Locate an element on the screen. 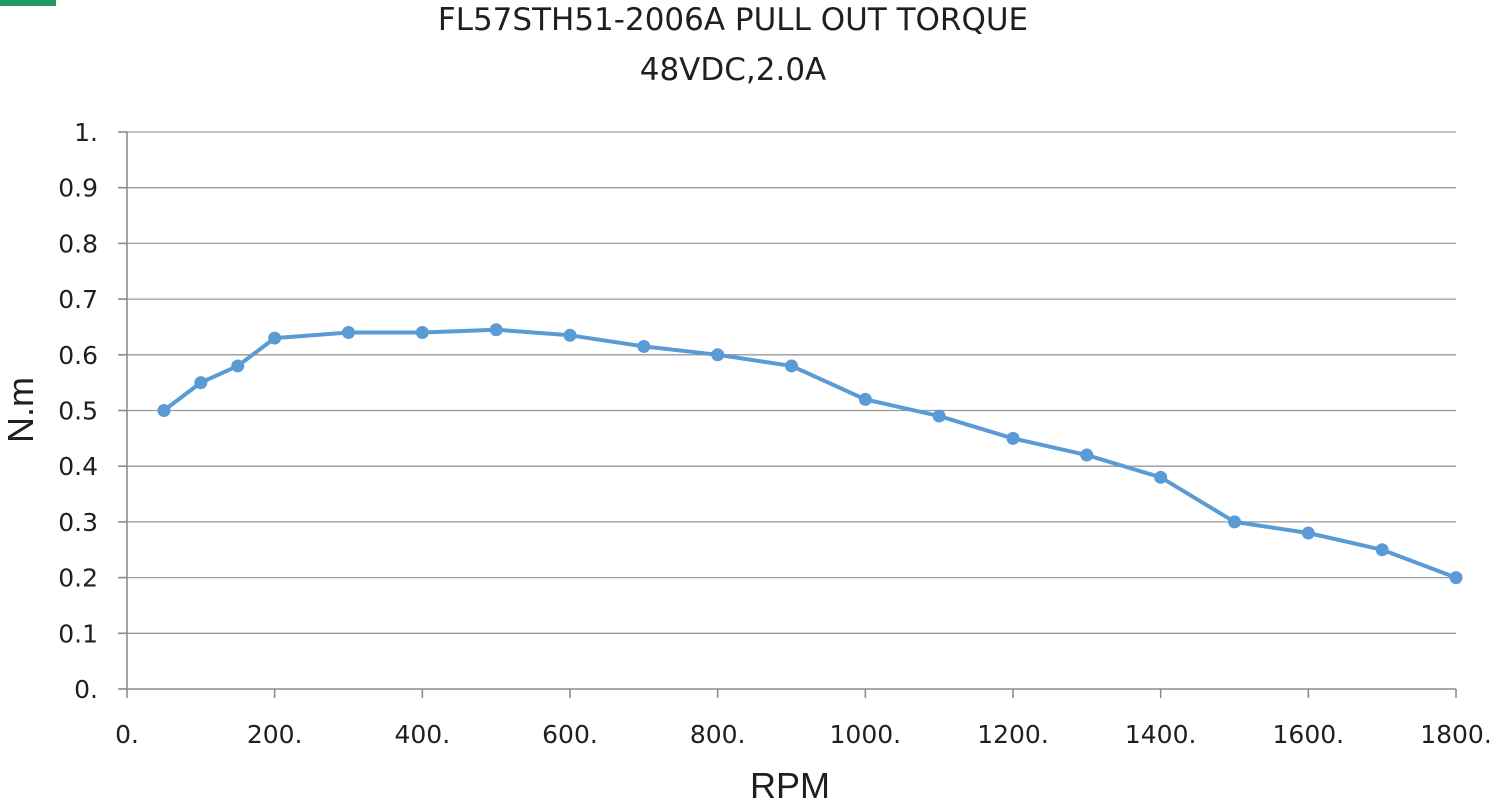  y-tick-label: 0.2 is located at coordinates (78, 578).